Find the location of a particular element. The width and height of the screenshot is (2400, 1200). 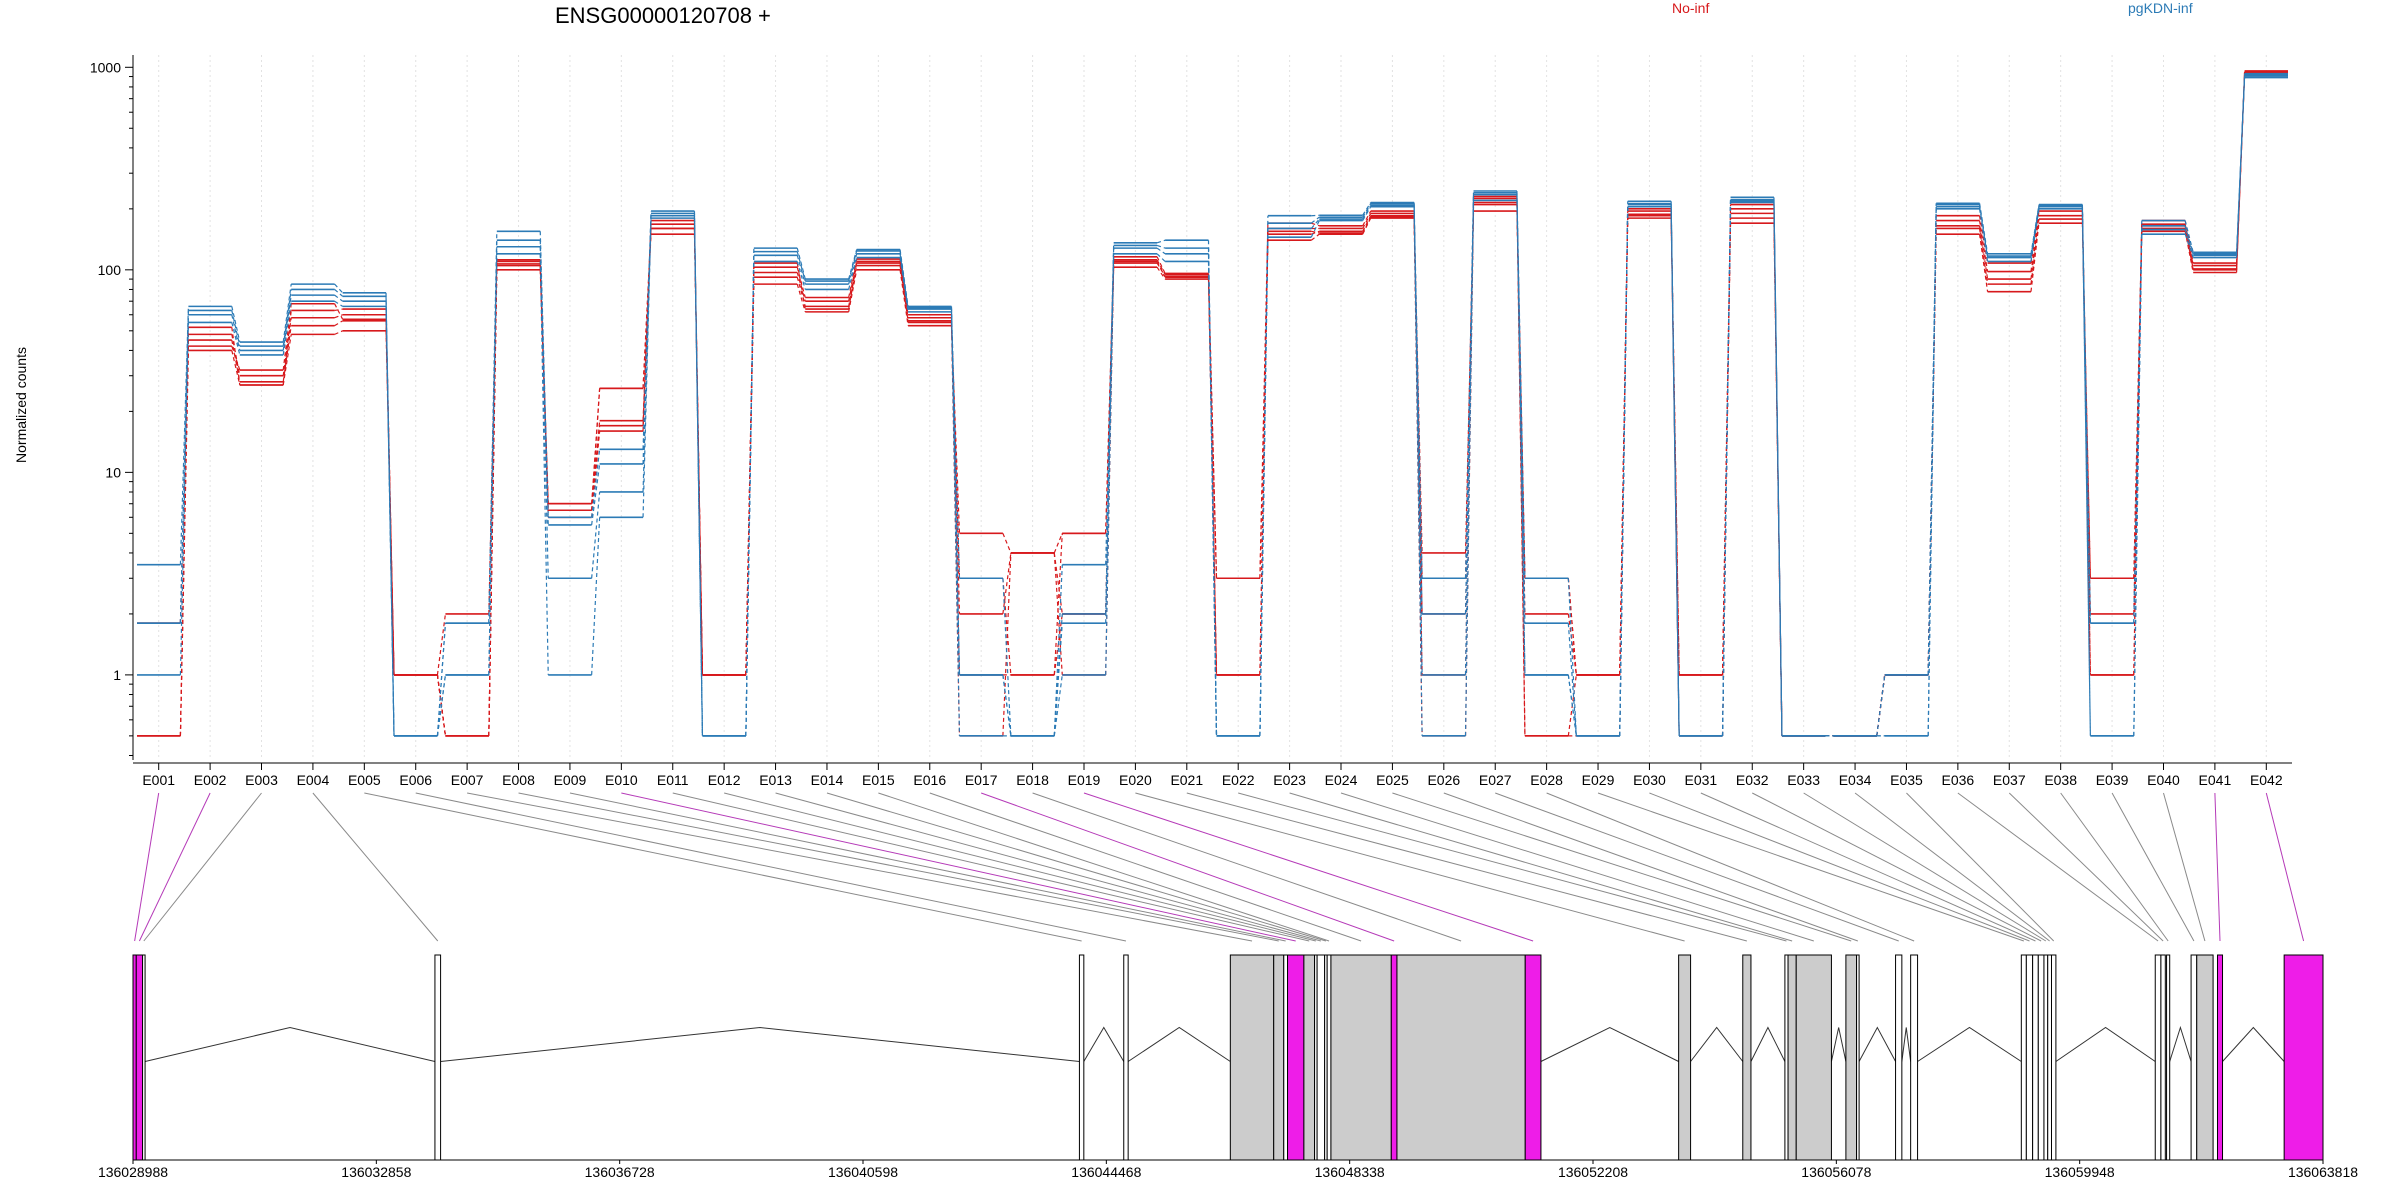

legend-no-inf: No-inf is located at coordinates (1690, 8).